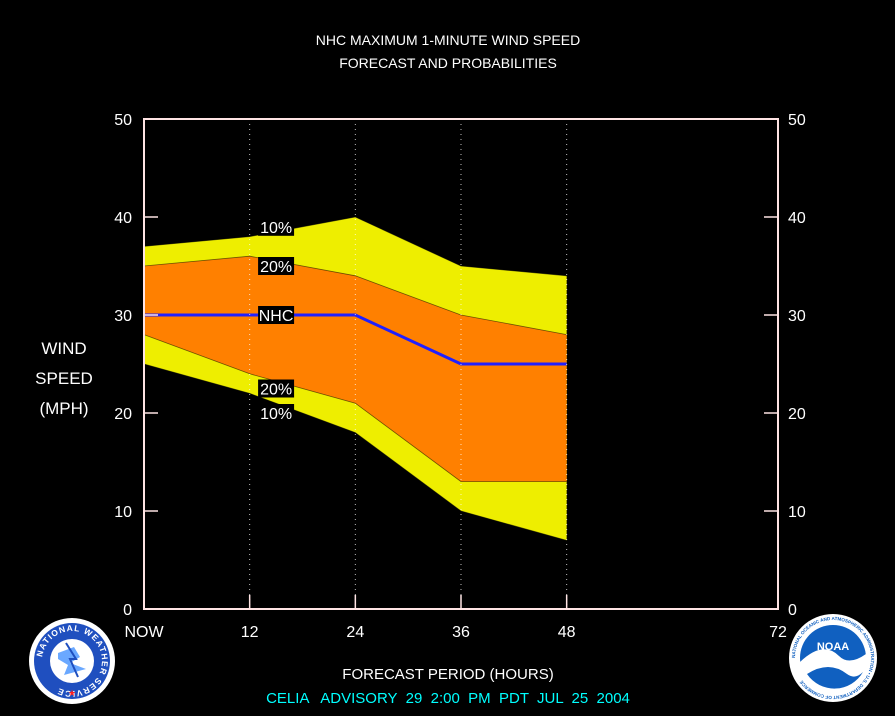  I want to click on x-tick-label-24: 24, so click(355, 632).